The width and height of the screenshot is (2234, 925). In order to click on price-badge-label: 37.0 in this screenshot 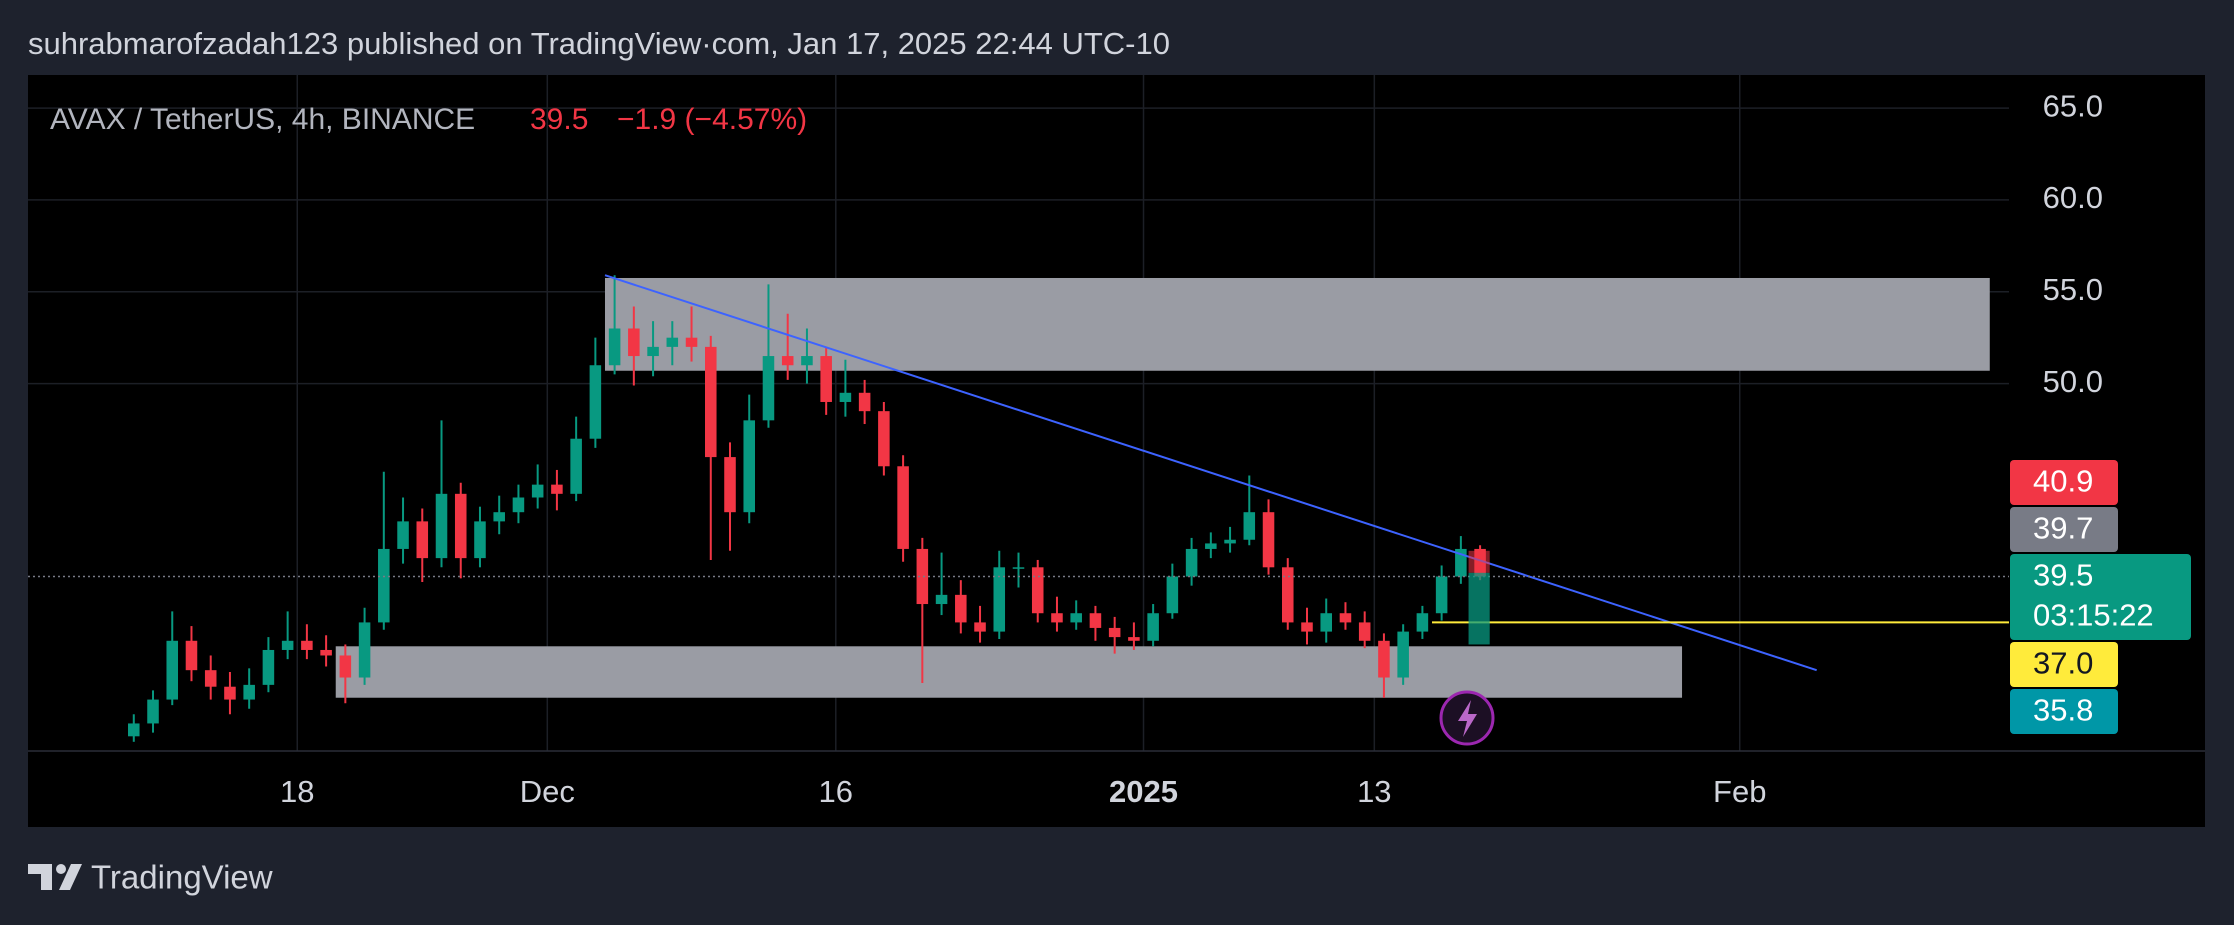, I will do `click(2063, 663)`.